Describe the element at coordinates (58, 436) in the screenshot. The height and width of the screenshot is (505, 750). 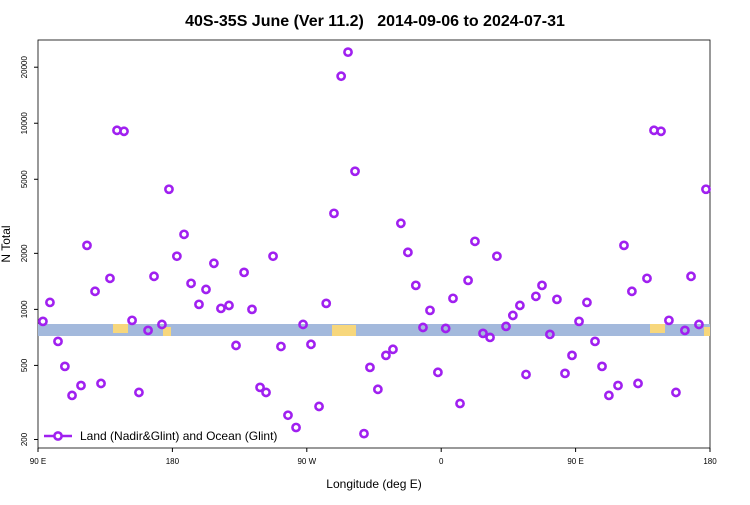
I see `legend-marker` at that location.